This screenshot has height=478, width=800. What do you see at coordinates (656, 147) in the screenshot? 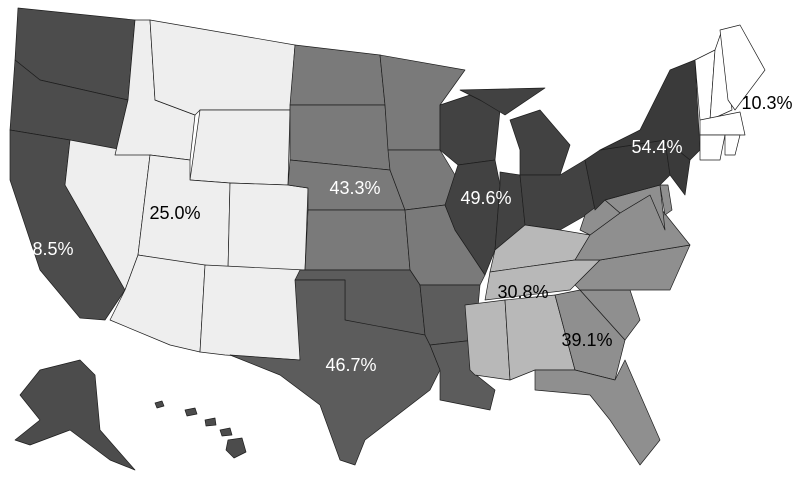
I see `region-label: 54.4%` at bounding box center [656, 147].